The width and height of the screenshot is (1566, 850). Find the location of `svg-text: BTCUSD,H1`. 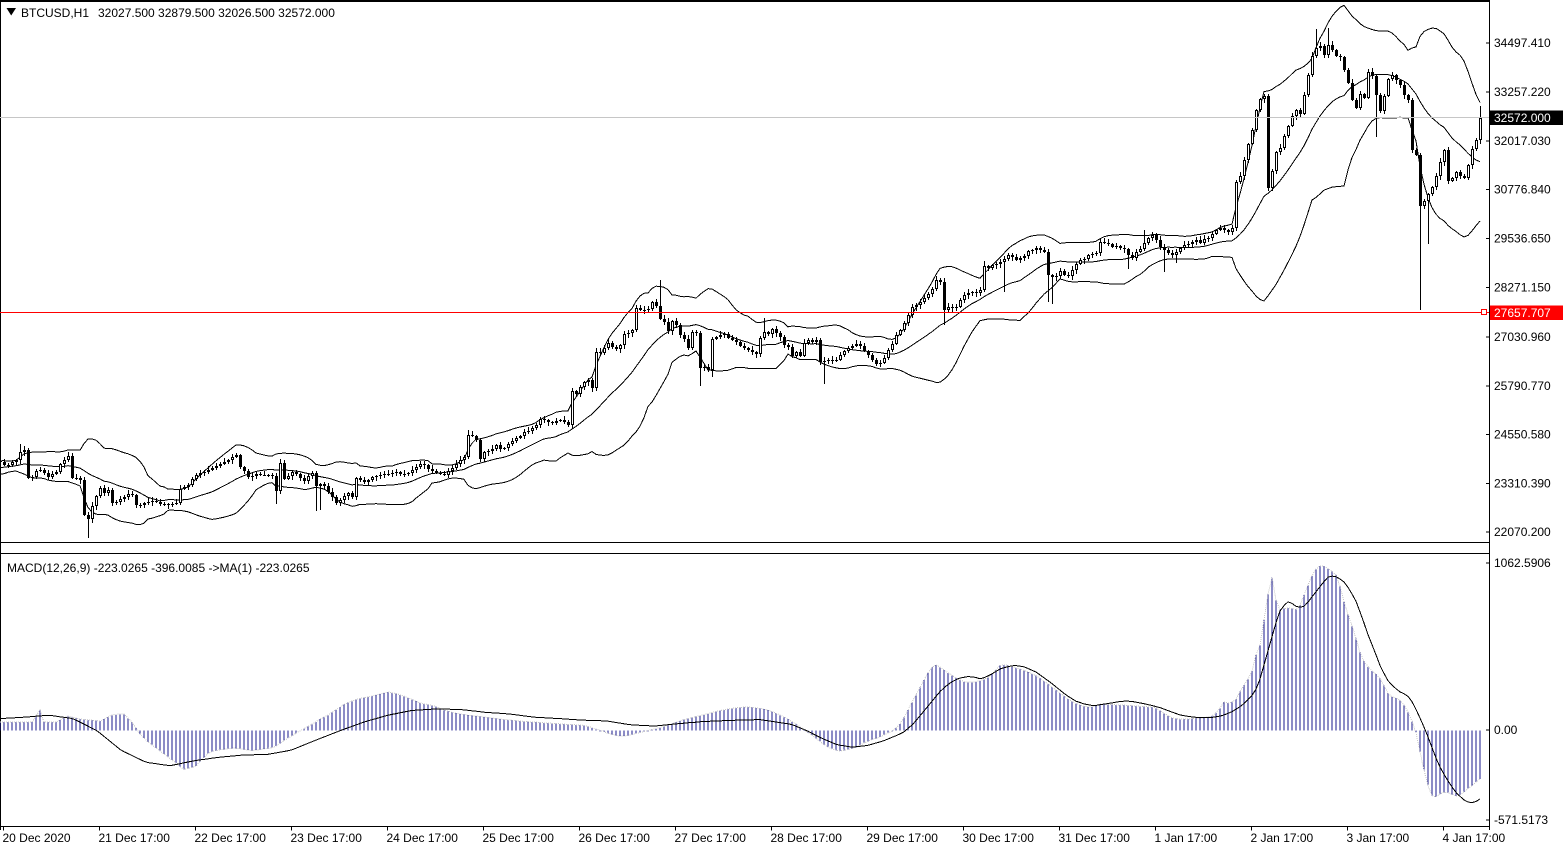

svg-text: BTCUSD,H1 is located at coordinates (55, 13).